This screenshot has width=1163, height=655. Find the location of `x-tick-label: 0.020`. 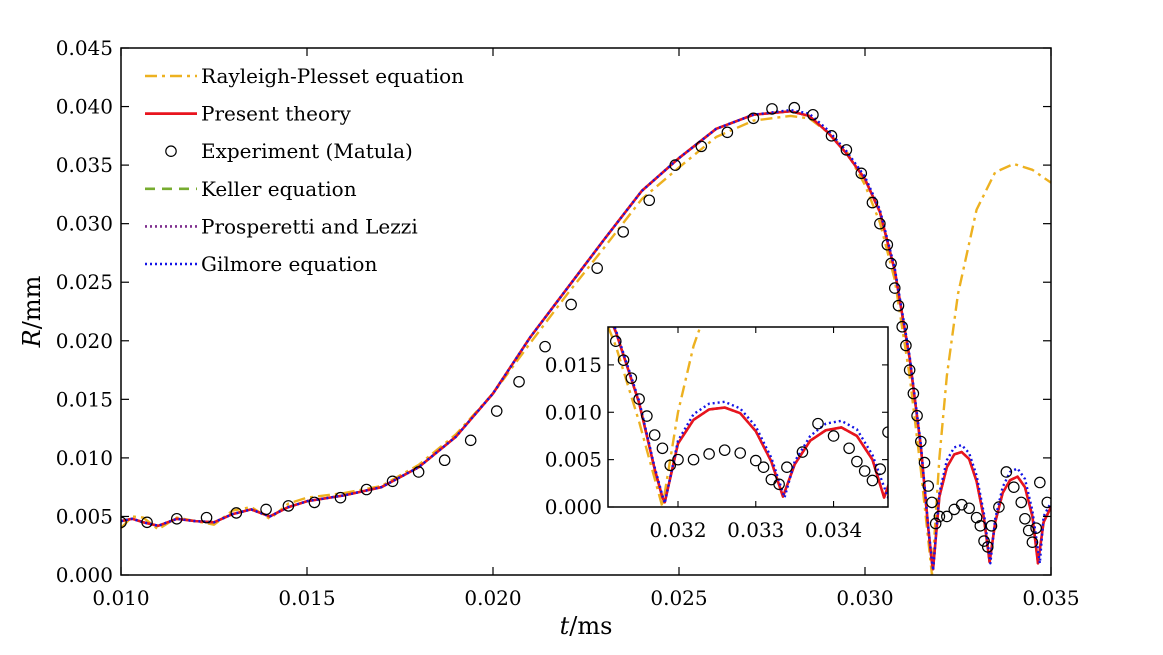

x-tick-label: 0.020 is located at coordinates (492, 598).